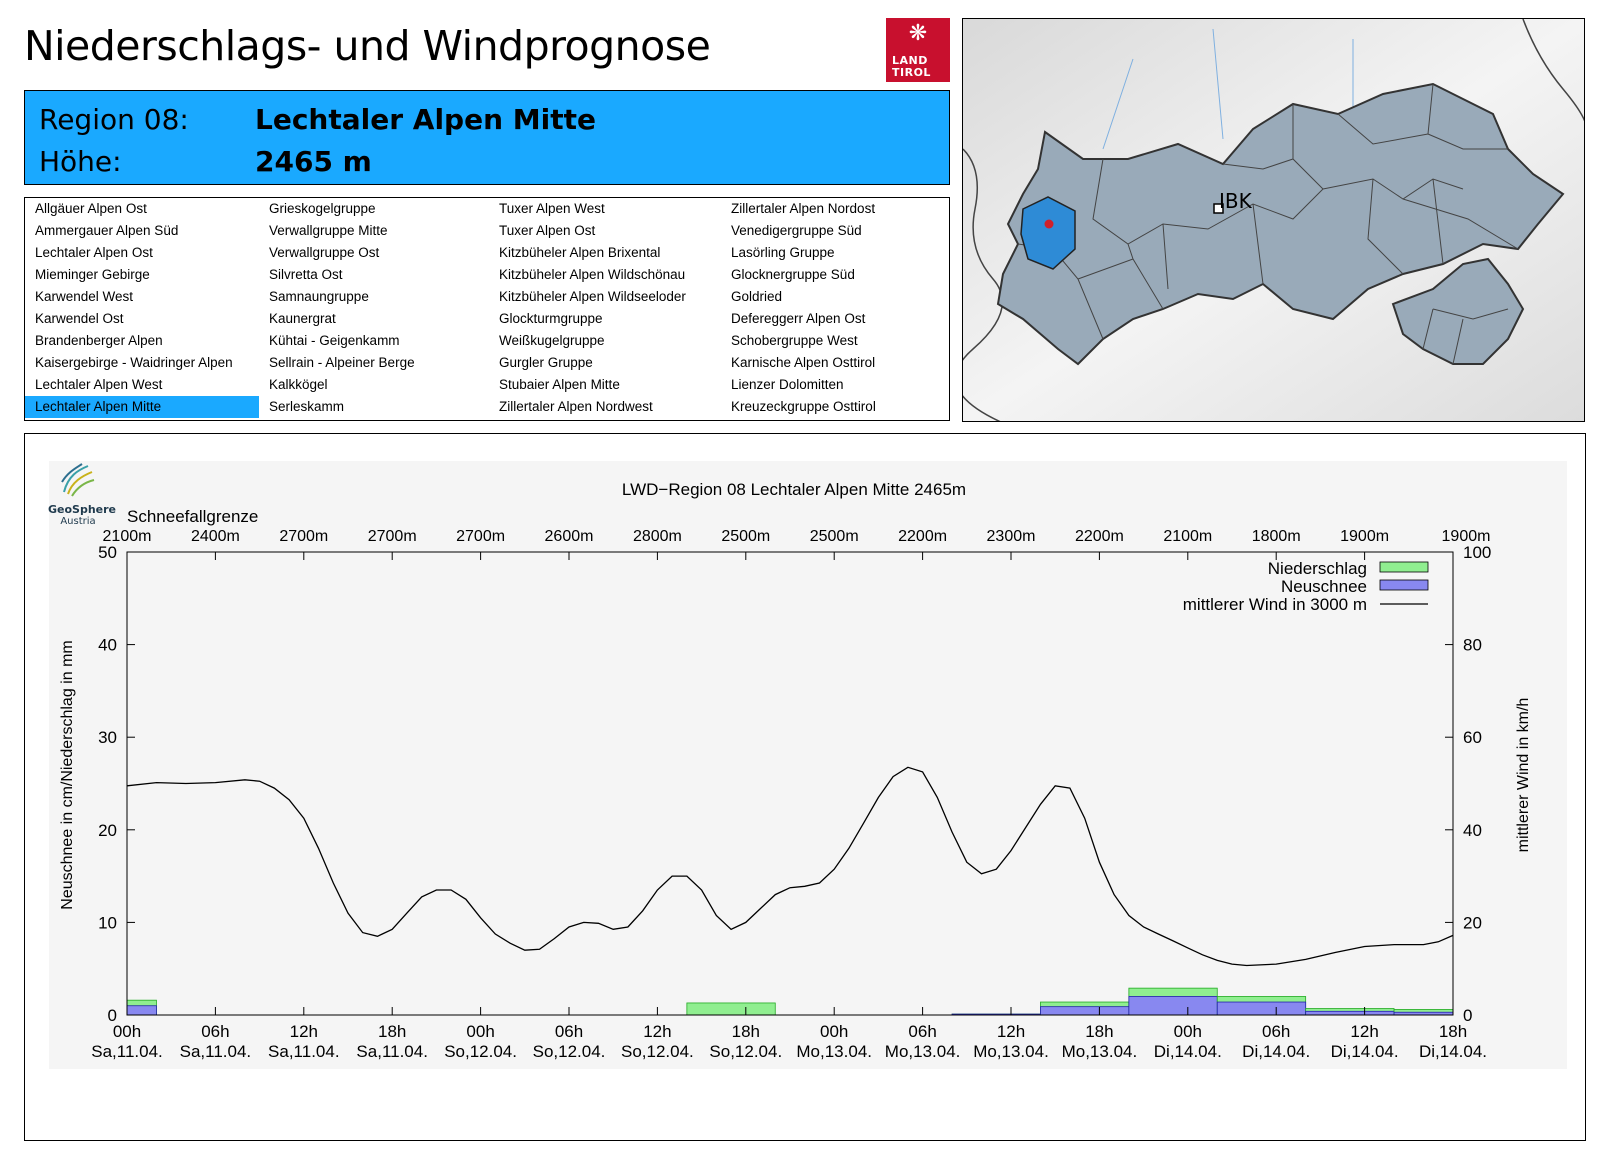 This screenshot has width=1600, height=1153. What do you see at coordinates (803, 208) in the screenshot?
I see `region-list-item: Zillertaler Alpen Nordost` at bounding box center [803, 208].